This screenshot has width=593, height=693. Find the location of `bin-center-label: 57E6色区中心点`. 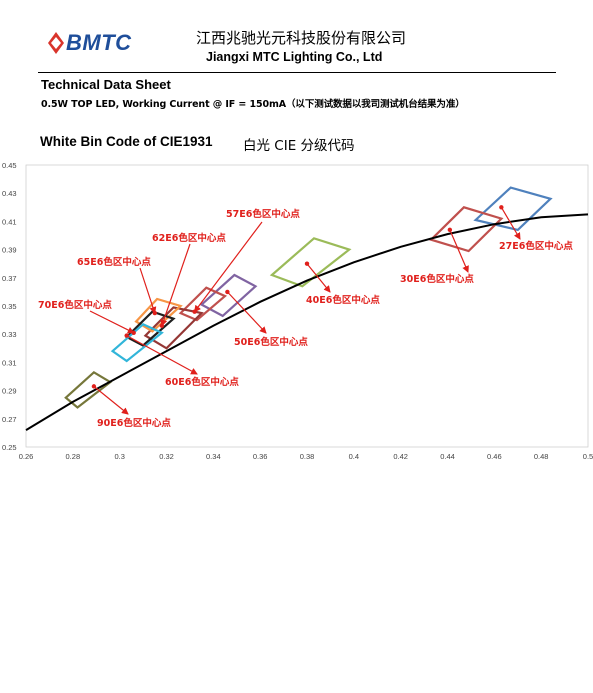

bin-center-label: 57E6色区中心点 is located at coordinates (263, 214).